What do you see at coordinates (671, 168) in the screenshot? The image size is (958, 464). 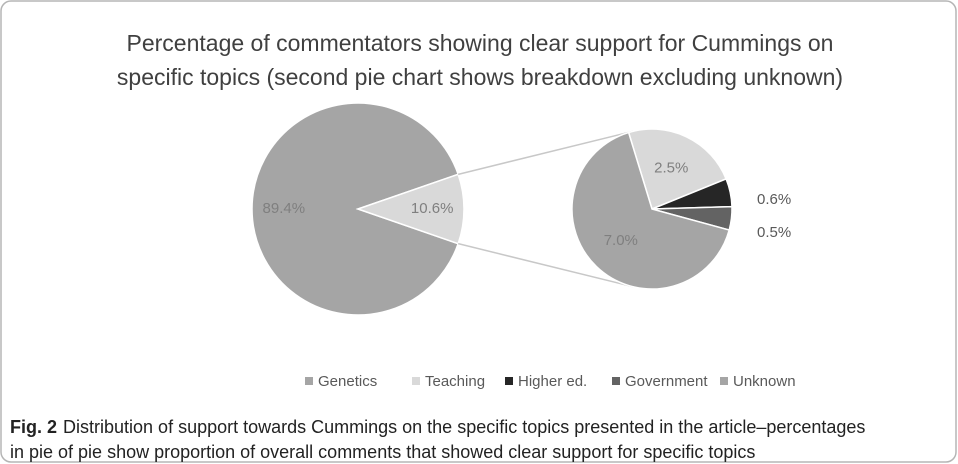 I see `data-label: 2.5%` at bounding box center [671, 168].